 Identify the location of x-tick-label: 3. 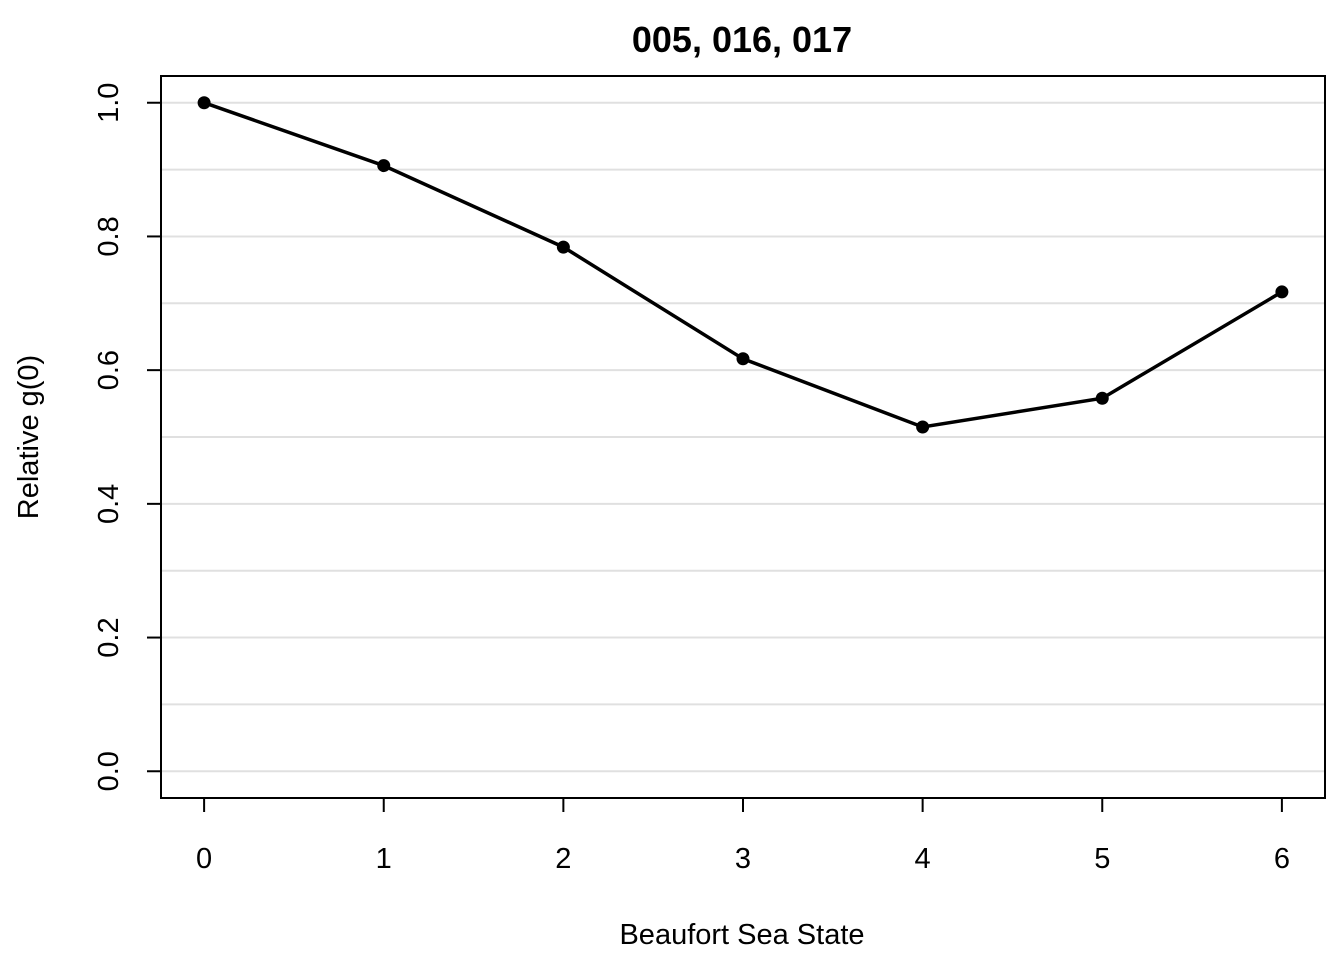
(743, 859).